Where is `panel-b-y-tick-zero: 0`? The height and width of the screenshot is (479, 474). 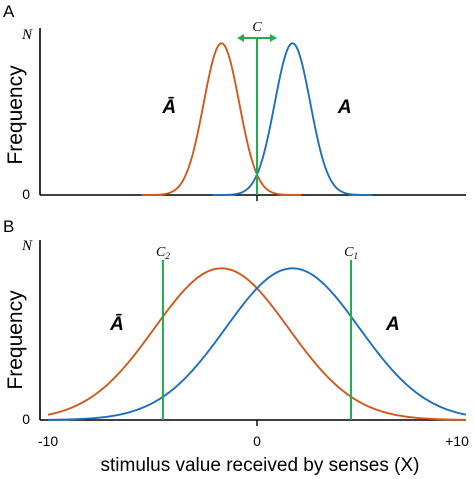 panel-b-y-tick-zero: 0 is located at coordinates (26, 419).